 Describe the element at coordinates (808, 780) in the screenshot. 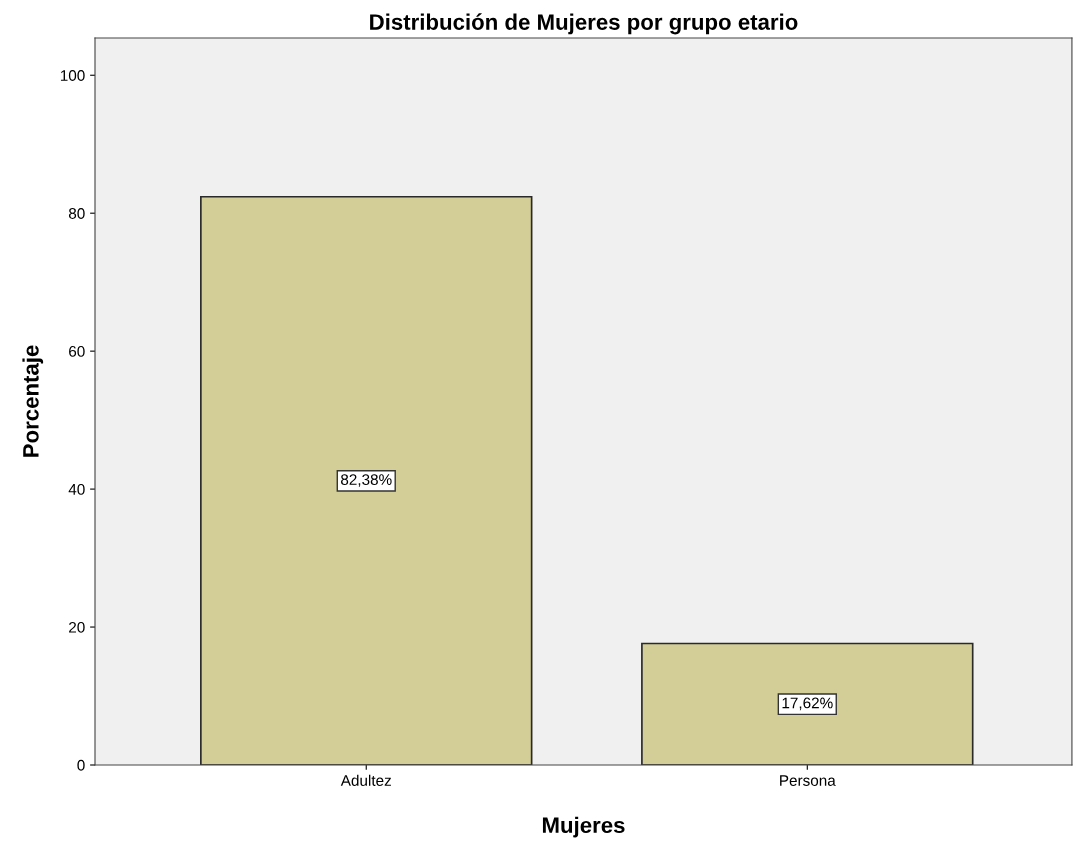

I see `x-tick-label: Persona` at that location.